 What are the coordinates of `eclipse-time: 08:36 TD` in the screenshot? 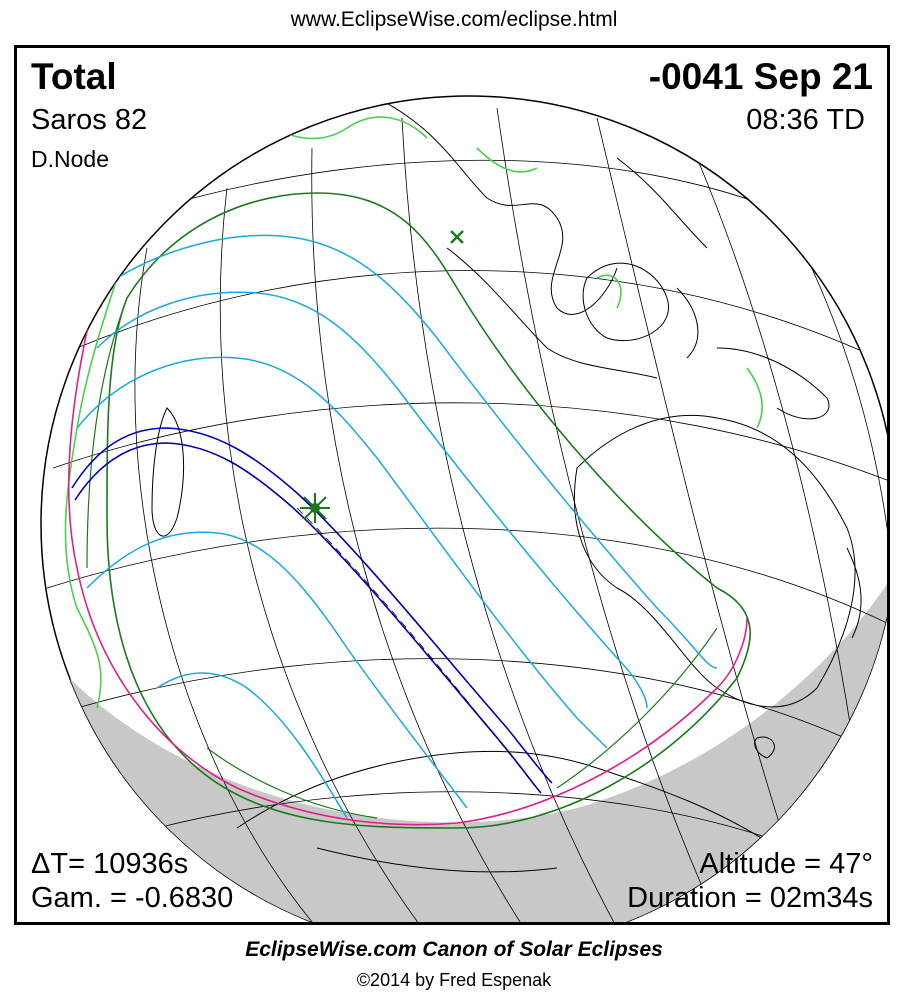 It's located at (805, 120).